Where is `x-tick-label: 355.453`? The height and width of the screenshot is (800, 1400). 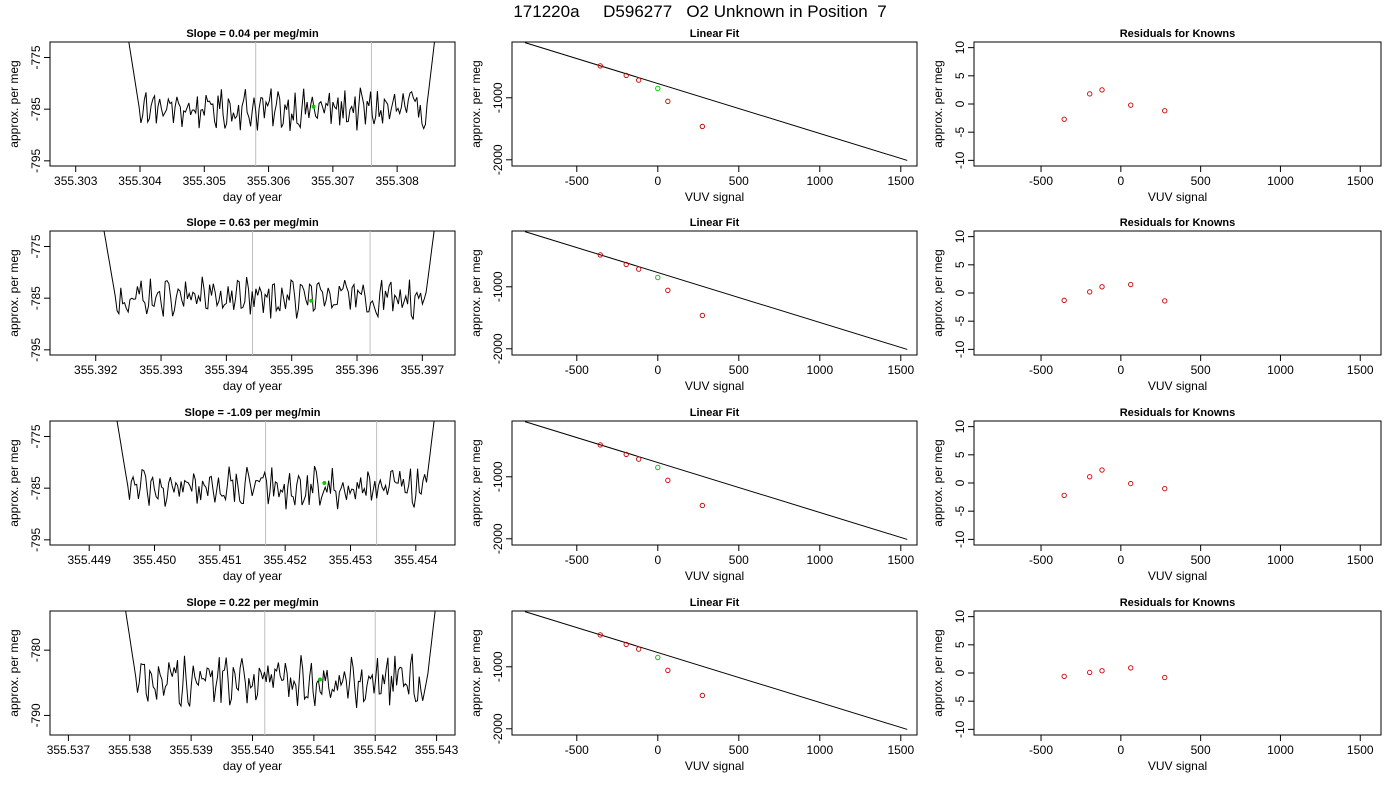 x-tick-label: 355.453 is located at coordinates (351, 560).